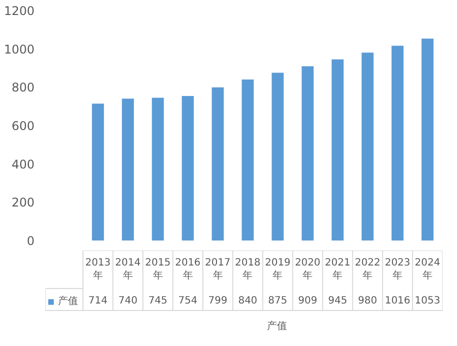 The height and width of the screenshot is (346, 457). I want to click on y-tick-label: 600, so click(23, 126).